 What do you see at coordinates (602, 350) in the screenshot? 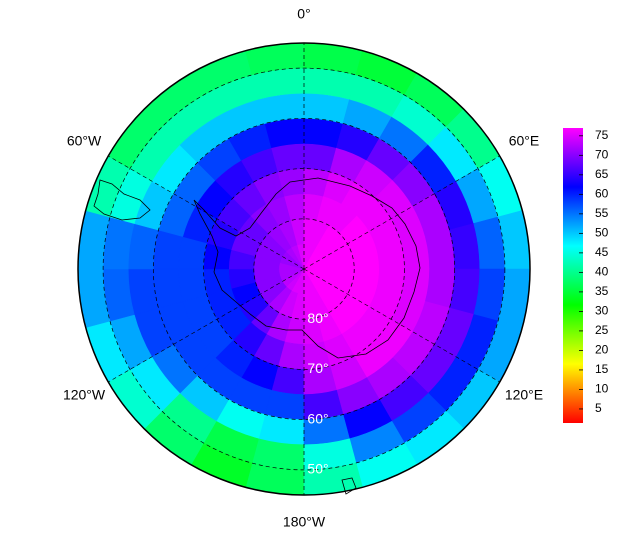
I see `colorbar-tick-label: 20` at bounding box center [602, 350].